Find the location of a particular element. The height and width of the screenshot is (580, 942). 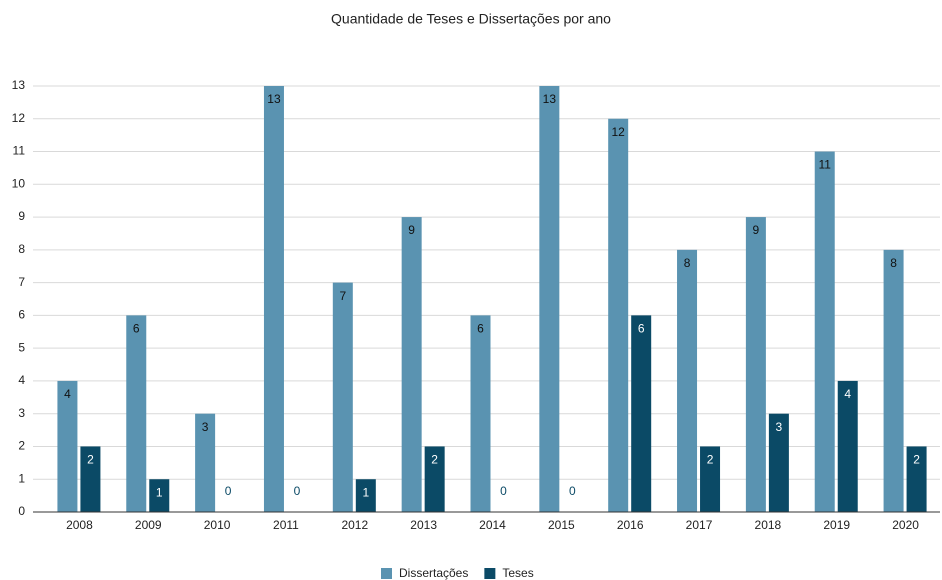

y-tick-label: 1 is located at coordinates (21, 478).